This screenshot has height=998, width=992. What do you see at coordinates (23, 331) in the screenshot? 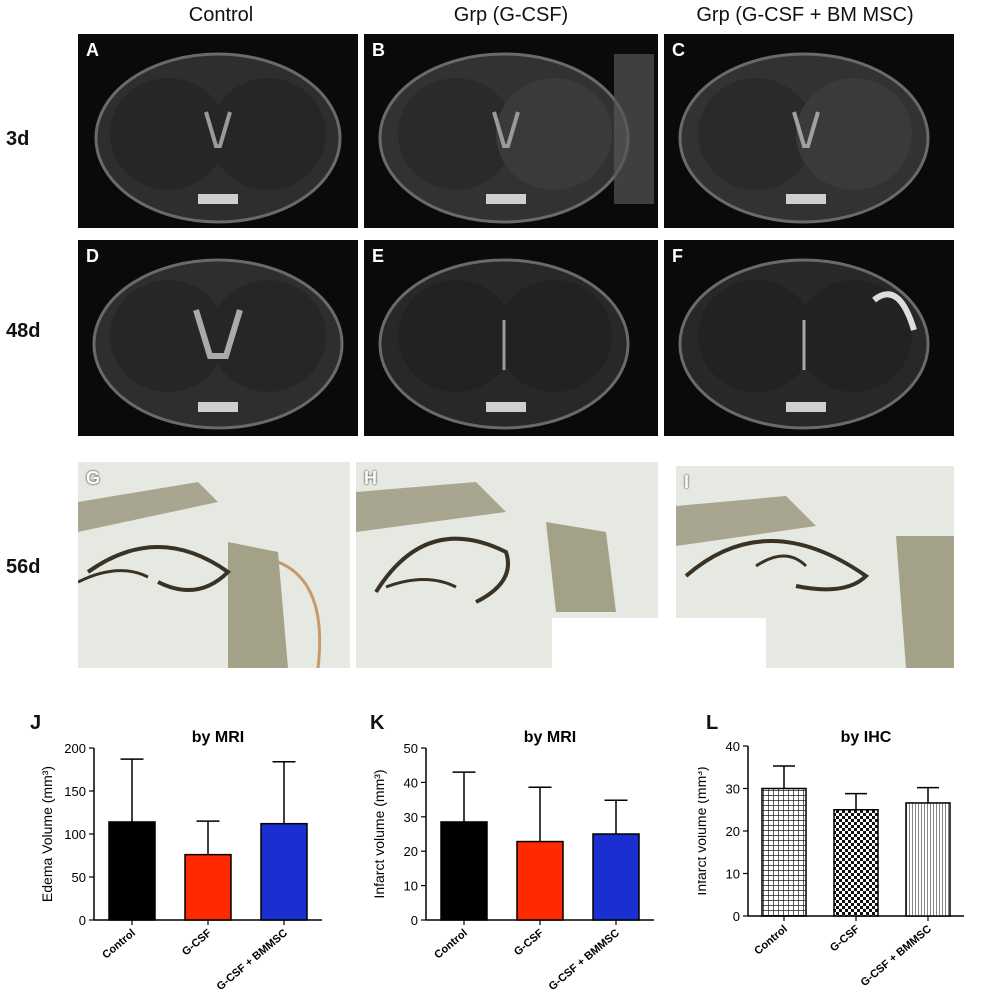
I see `row-label-48d: 48d` at bounding box center [23, 331].